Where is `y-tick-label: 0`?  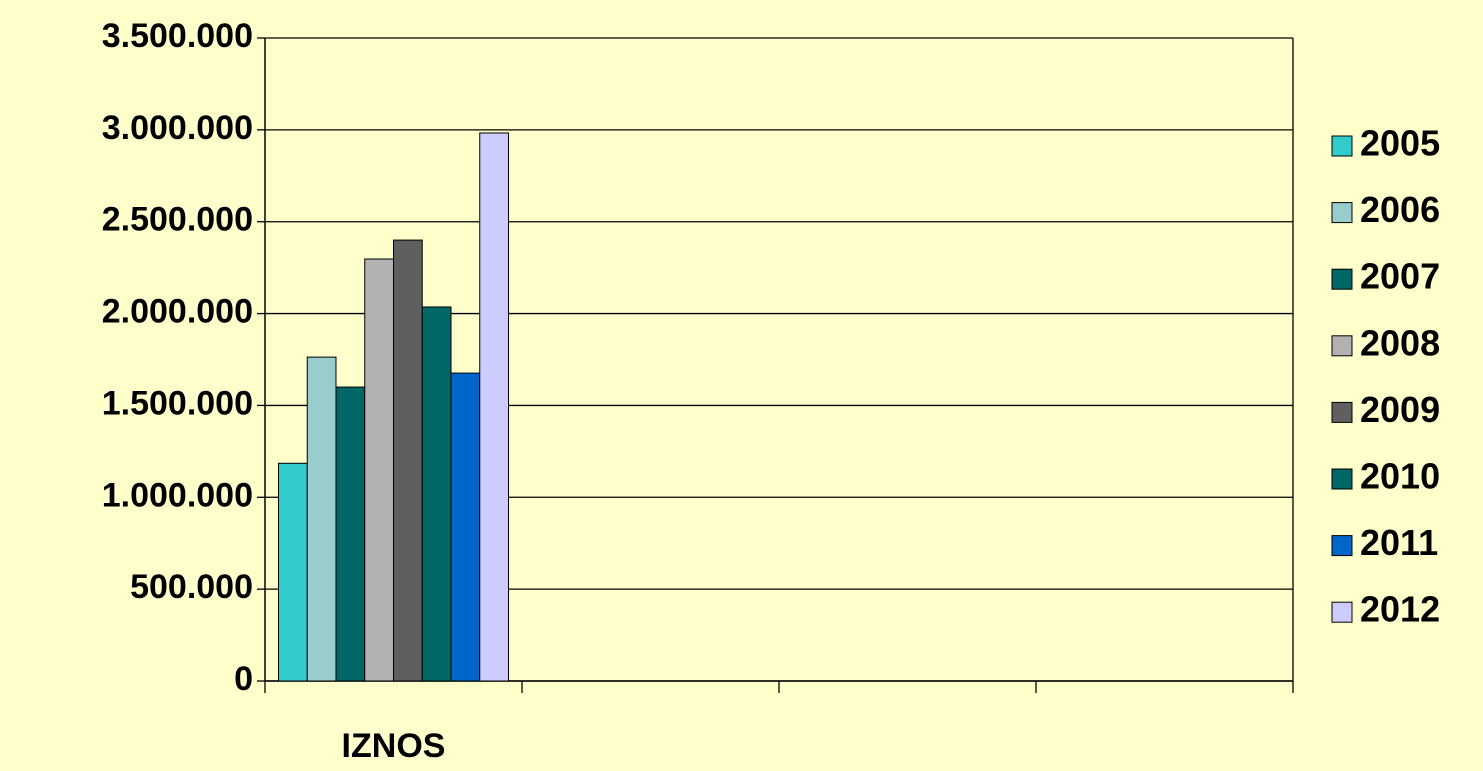 y-tick-label: 0 is located at coordinates (243, 679).